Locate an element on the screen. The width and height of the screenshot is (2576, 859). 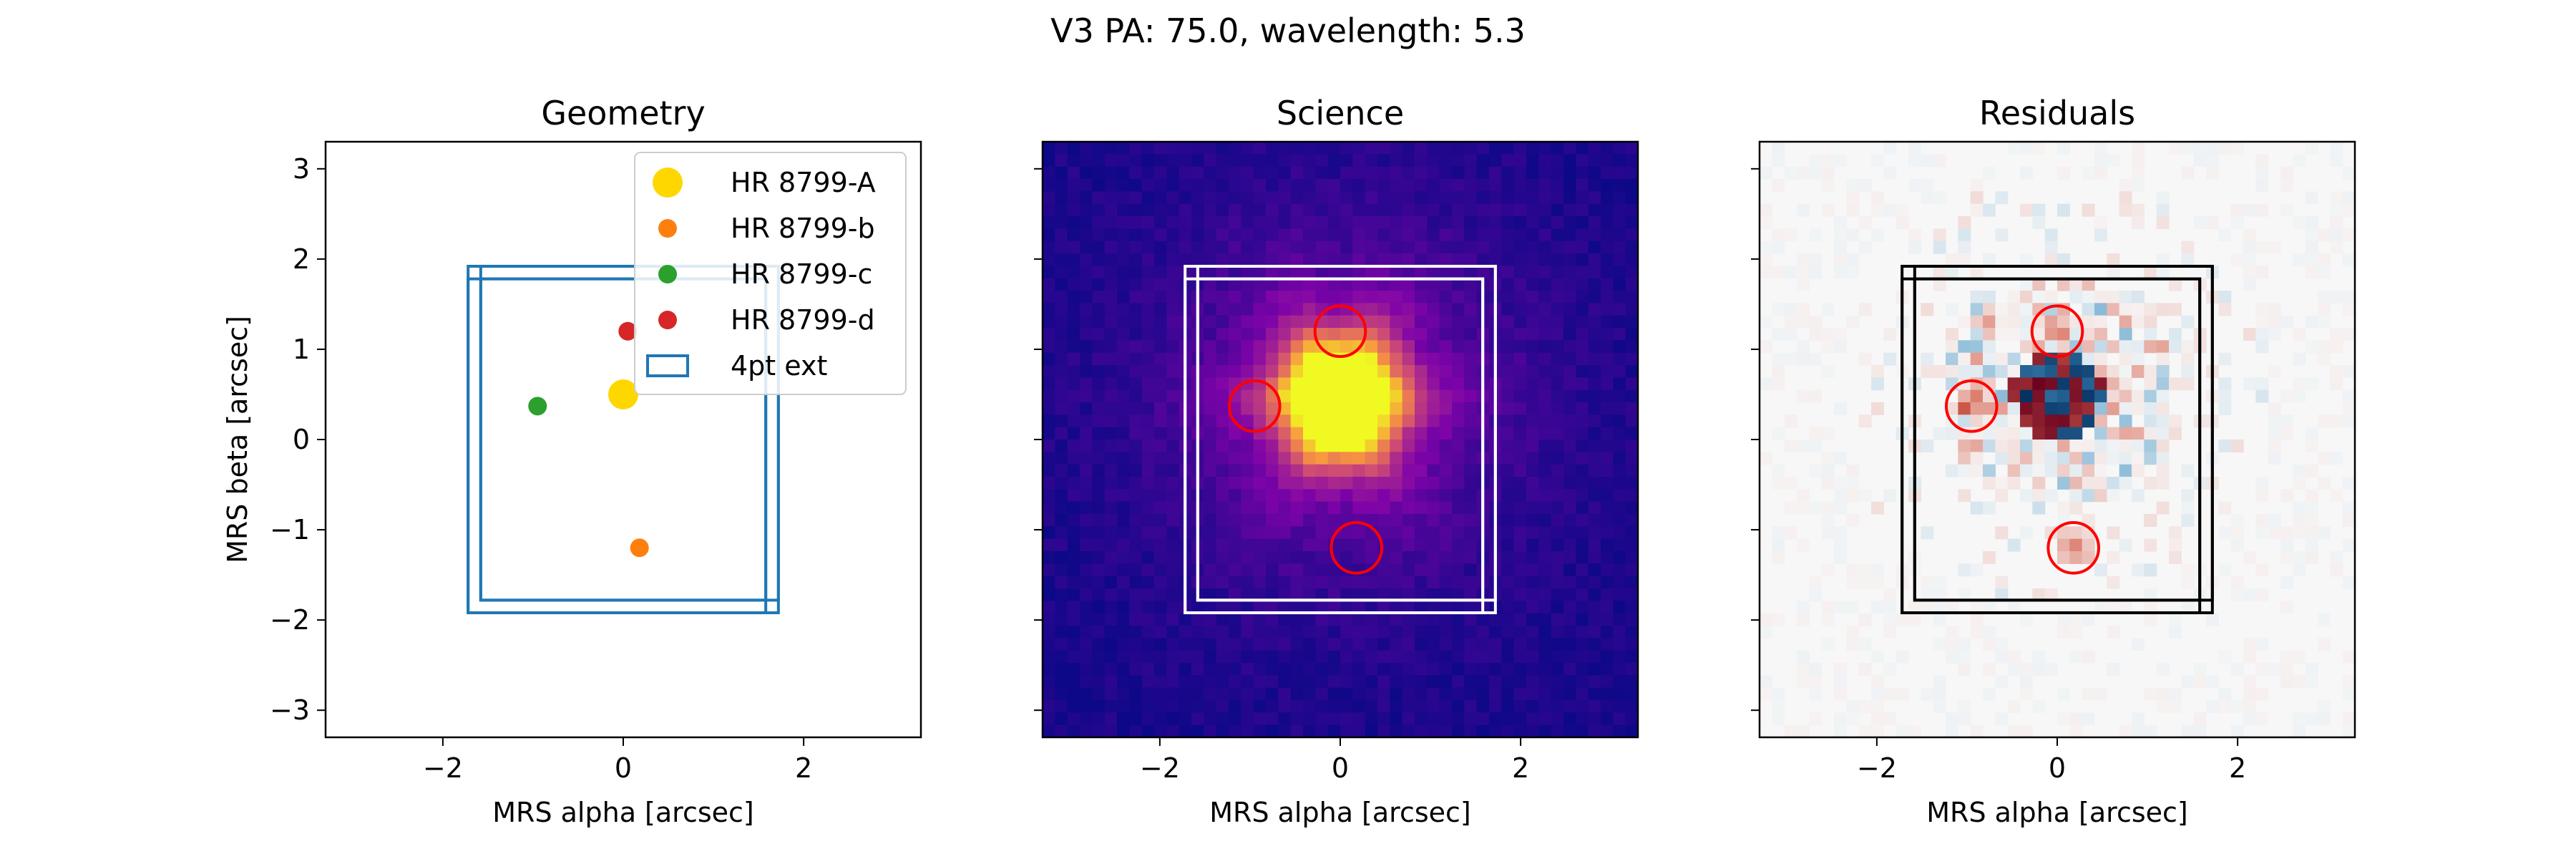
y-tick-label: 2 is located at coordinates (301, 259).